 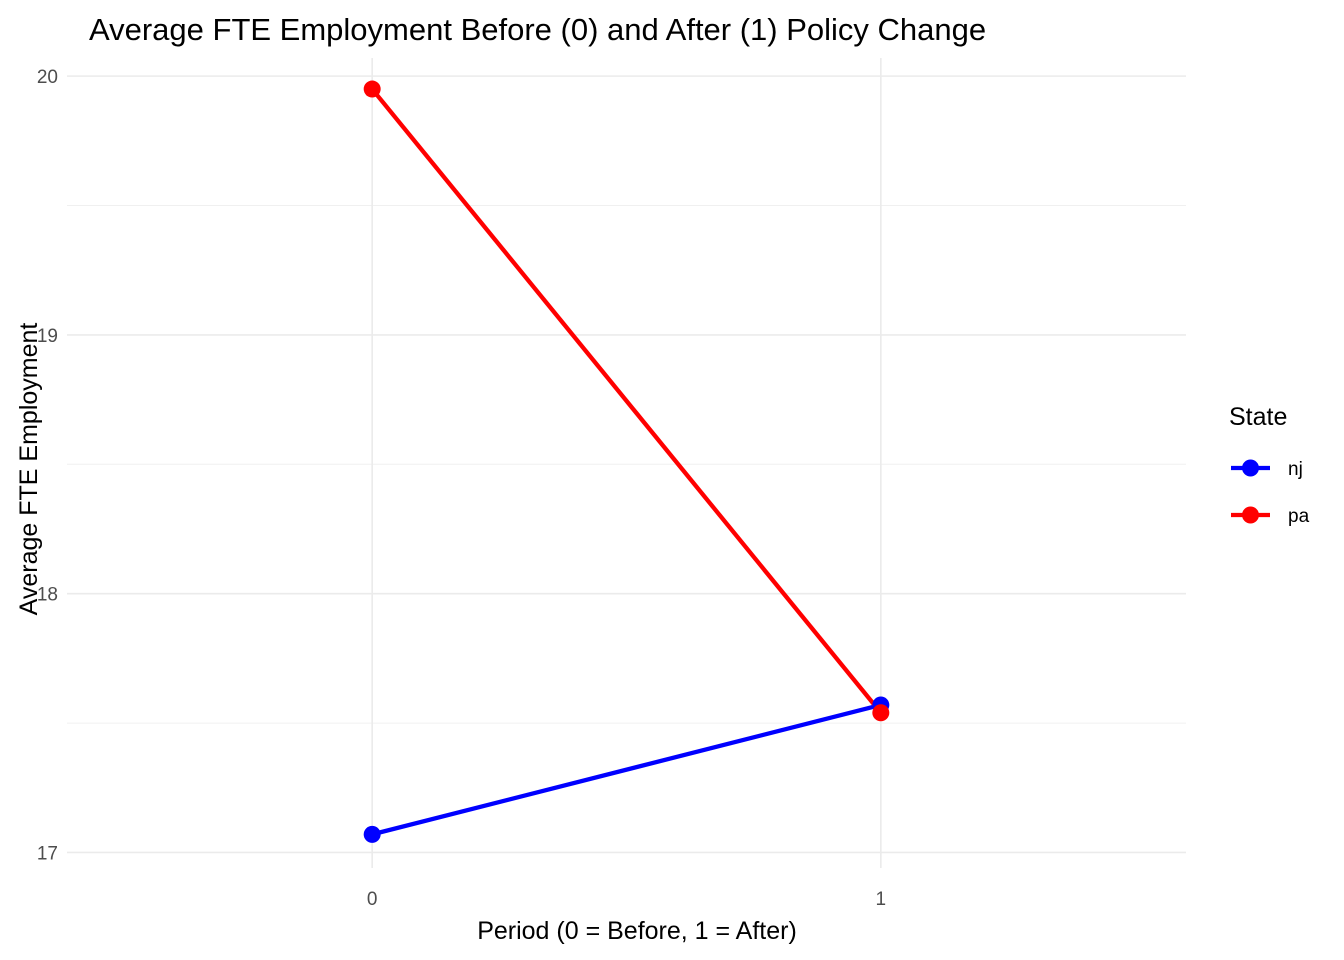 What do you see at coordinates (372, 834) in the screenshot?
I see `data-point-nj` at bounding box center [372, 834].